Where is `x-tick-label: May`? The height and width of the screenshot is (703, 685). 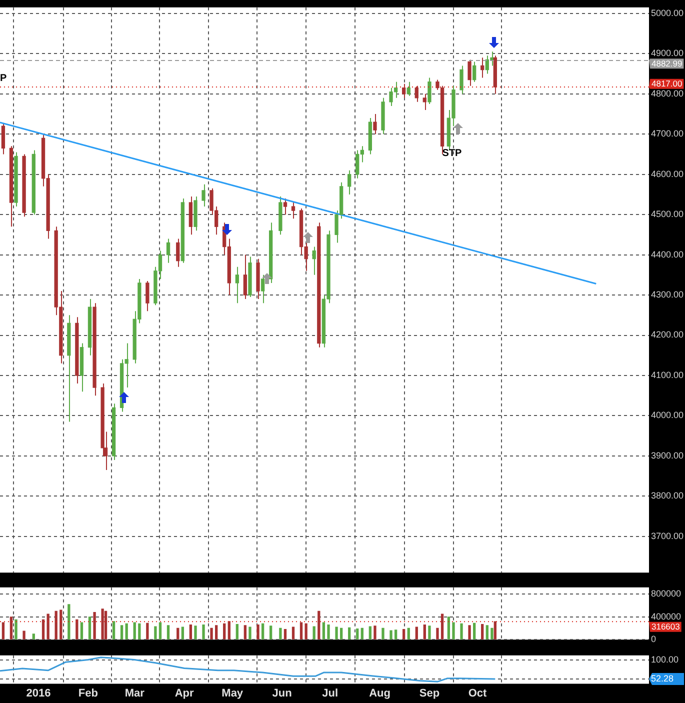
x-tick-label: May is located at coordinates (233, 693).